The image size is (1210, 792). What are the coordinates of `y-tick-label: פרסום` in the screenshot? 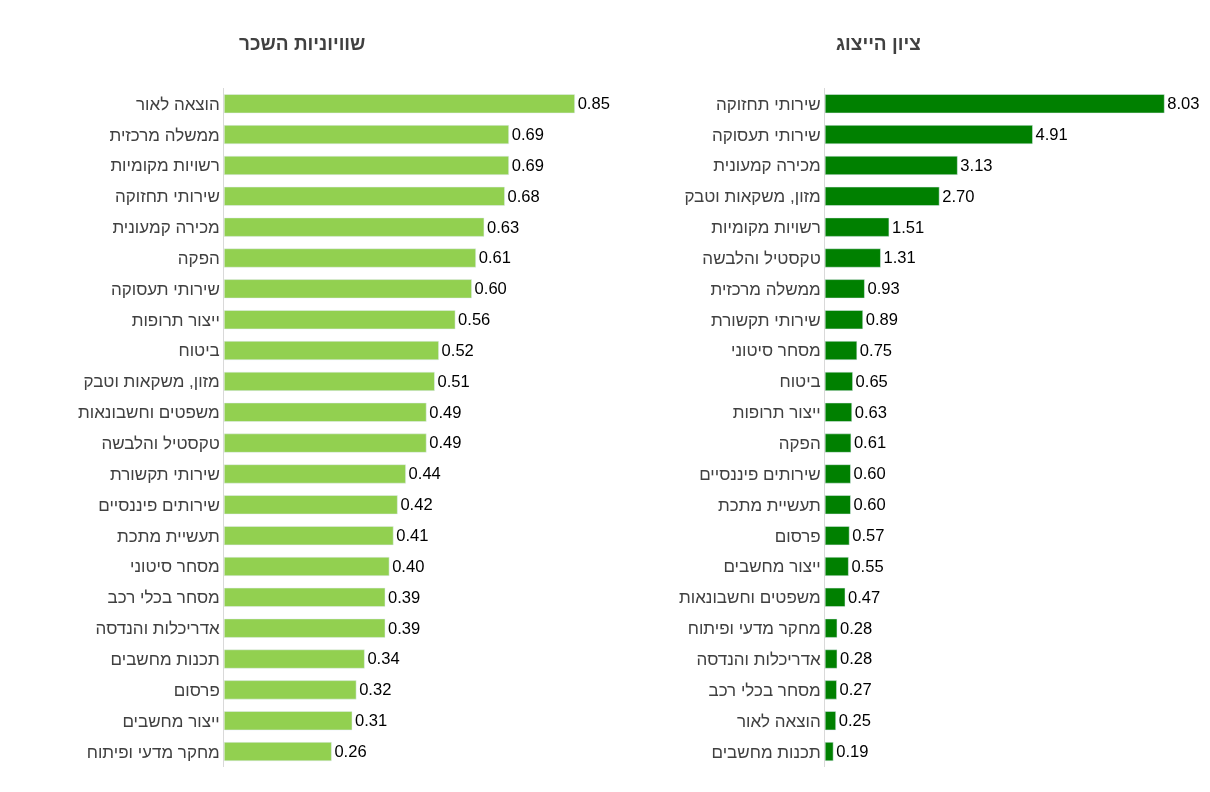 It's located at (797, 536).